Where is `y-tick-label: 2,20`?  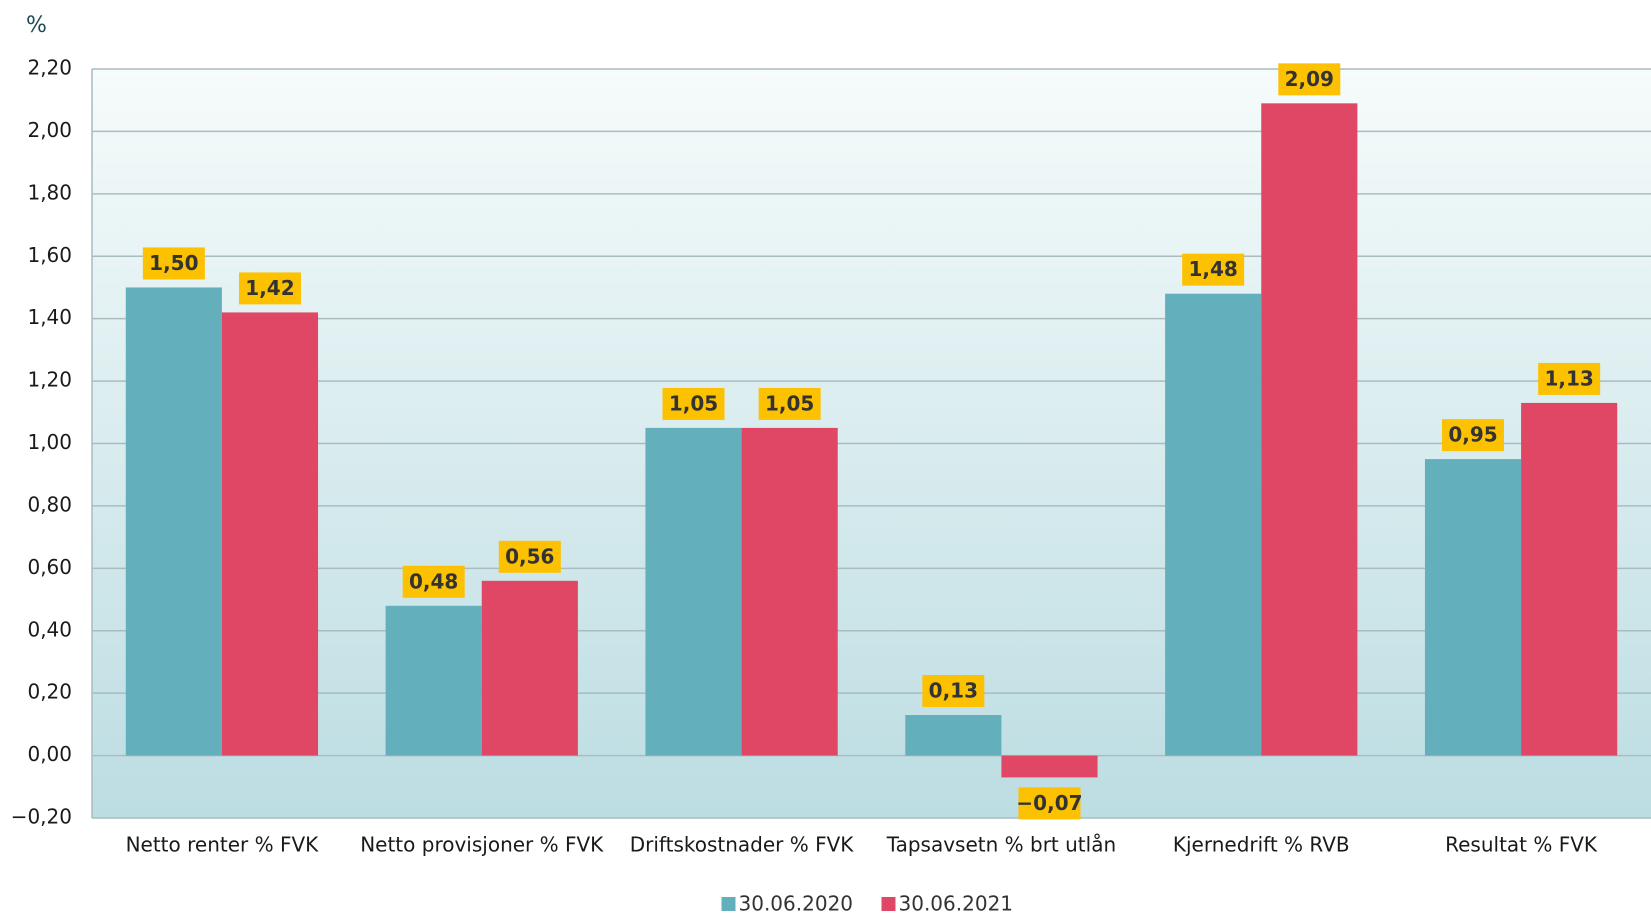
y-tick-label: 2,20 is located at coordinates (49, 68).